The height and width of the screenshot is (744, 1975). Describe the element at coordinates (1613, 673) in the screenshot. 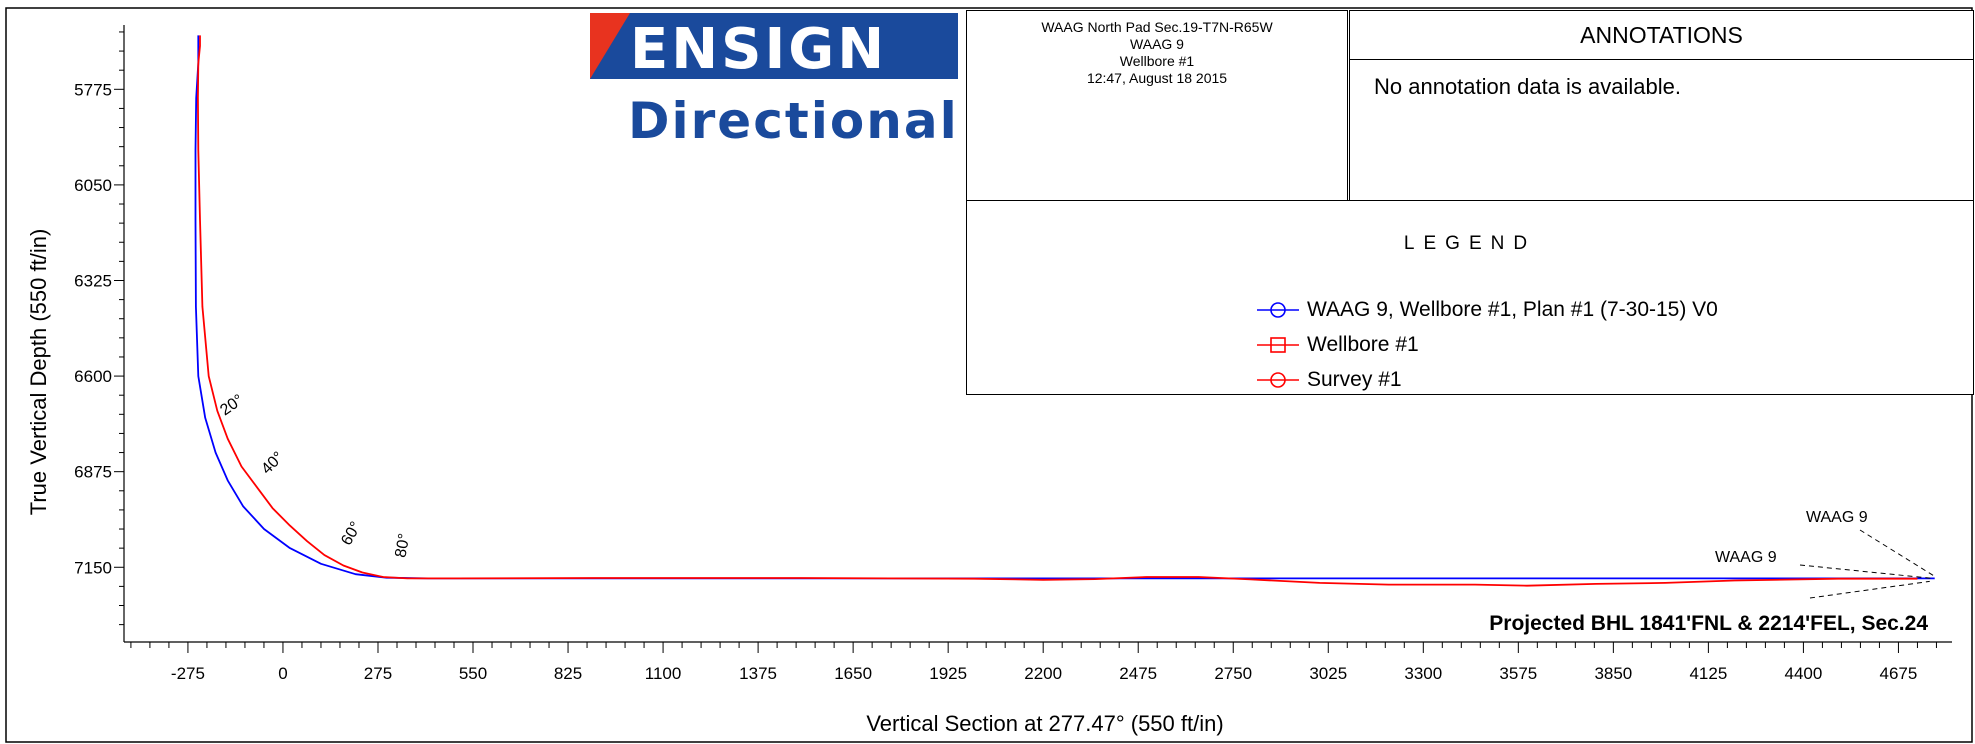

I see `x-tick-label: 3850` at that location.